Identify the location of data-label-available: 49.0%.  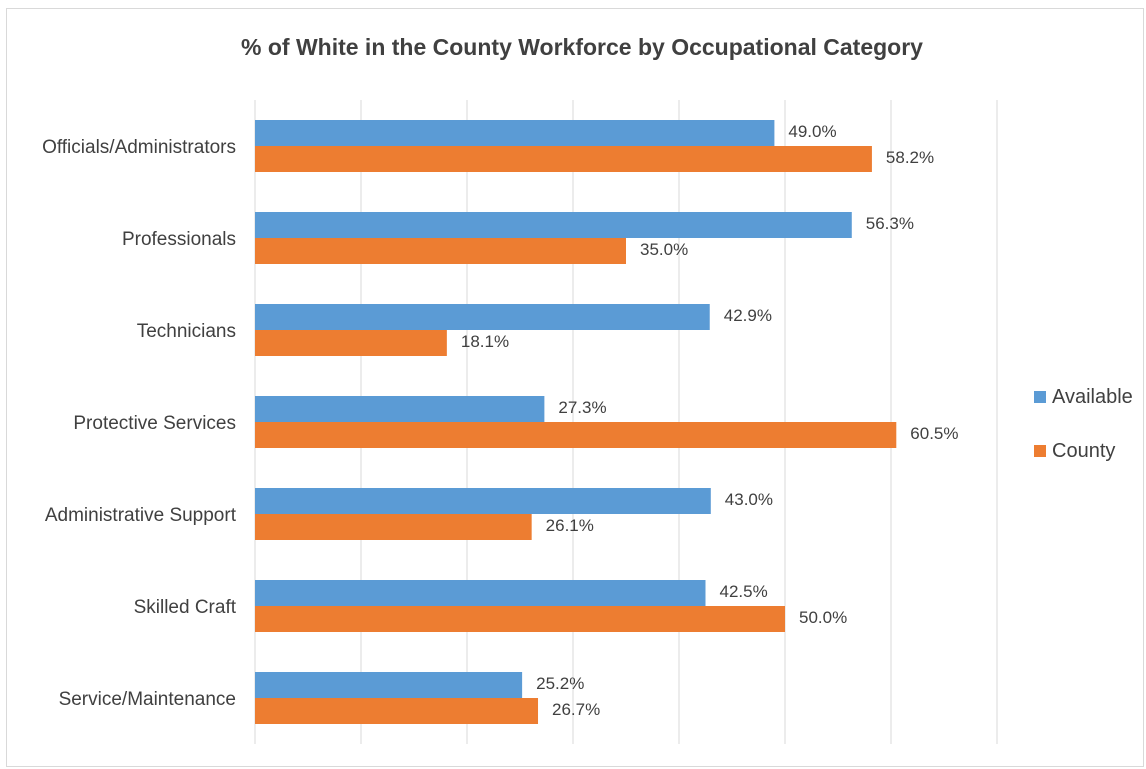
(812, 131).